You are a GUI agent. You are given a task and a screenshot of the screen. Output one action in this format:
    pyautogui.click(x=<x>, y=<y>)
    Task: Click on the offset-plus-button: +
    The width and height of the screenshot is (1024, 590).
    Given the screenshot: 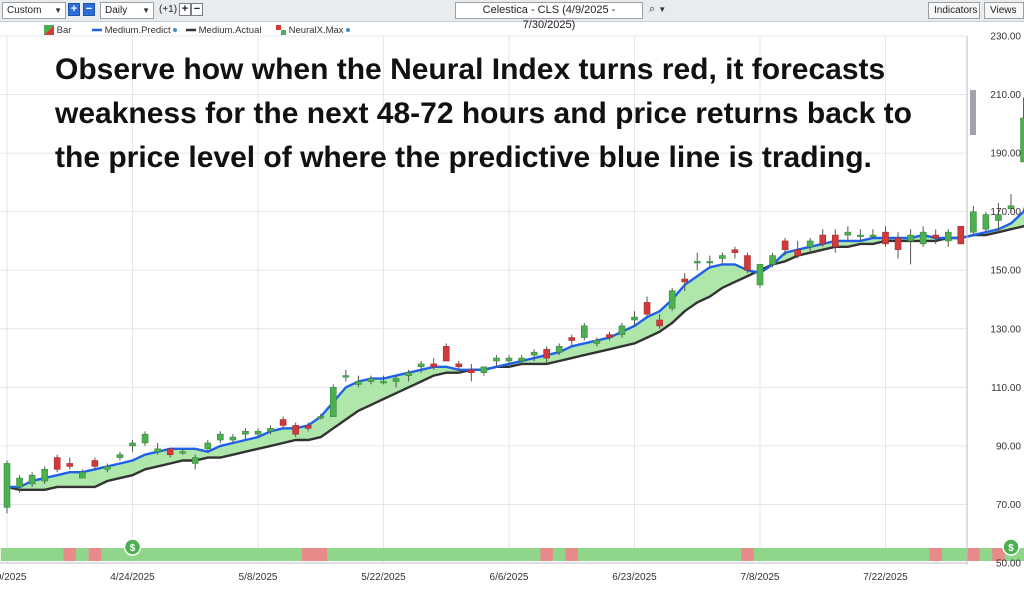 What is the action you would take?
    pyautogui.click(x=185, y=9)
    